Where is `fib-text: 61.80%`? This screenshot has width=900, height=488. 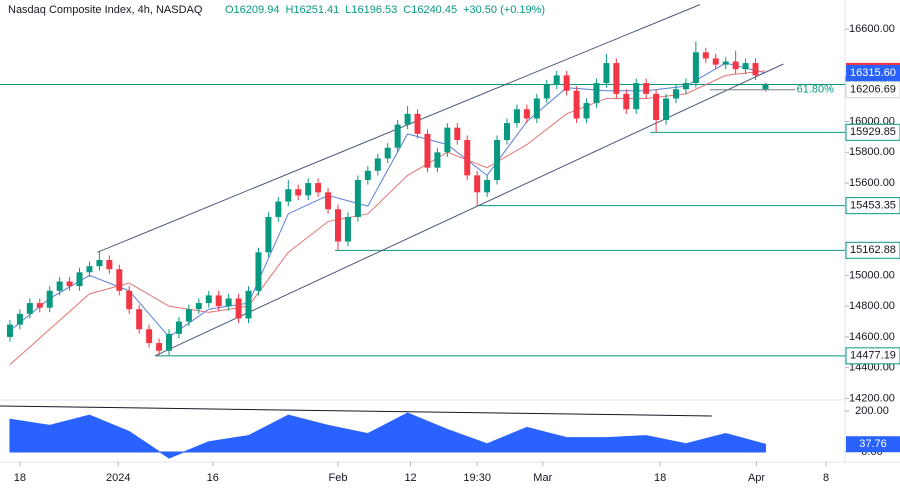
fib-text: 61.80% is located at coordinates (816, 90).